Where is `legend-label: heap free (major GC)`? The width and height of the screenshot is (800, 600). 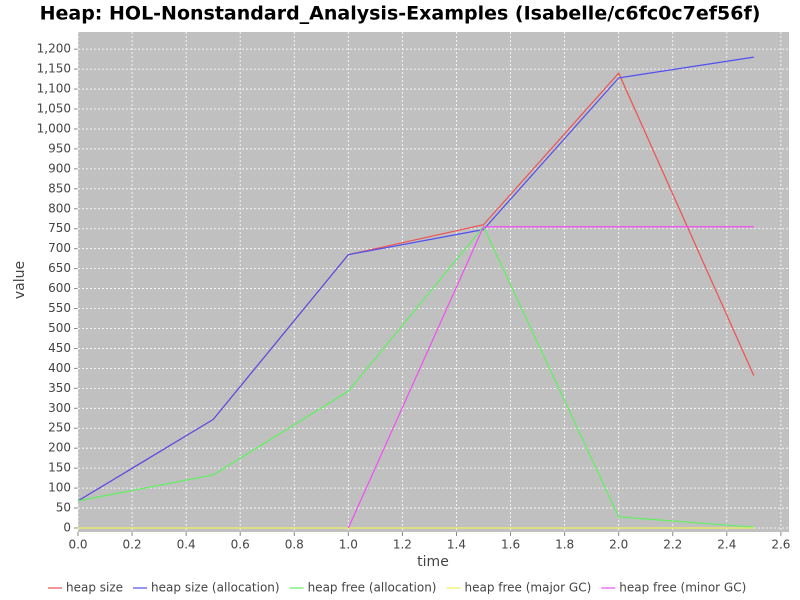
legend-label: heap free (major GC) is located at coordinates (528, 588).